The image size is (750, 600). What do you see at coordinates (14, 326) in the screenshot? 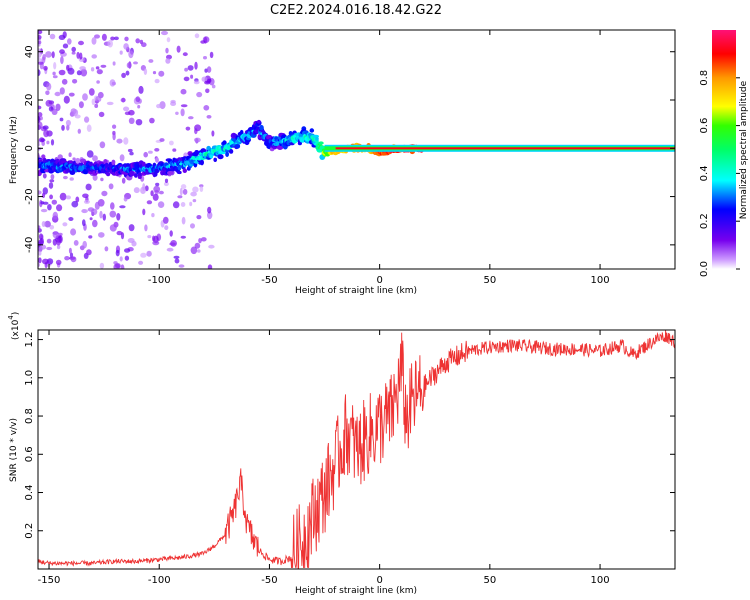
I see `snr-multiplier: (x104)` at bounding box center [14, 326].